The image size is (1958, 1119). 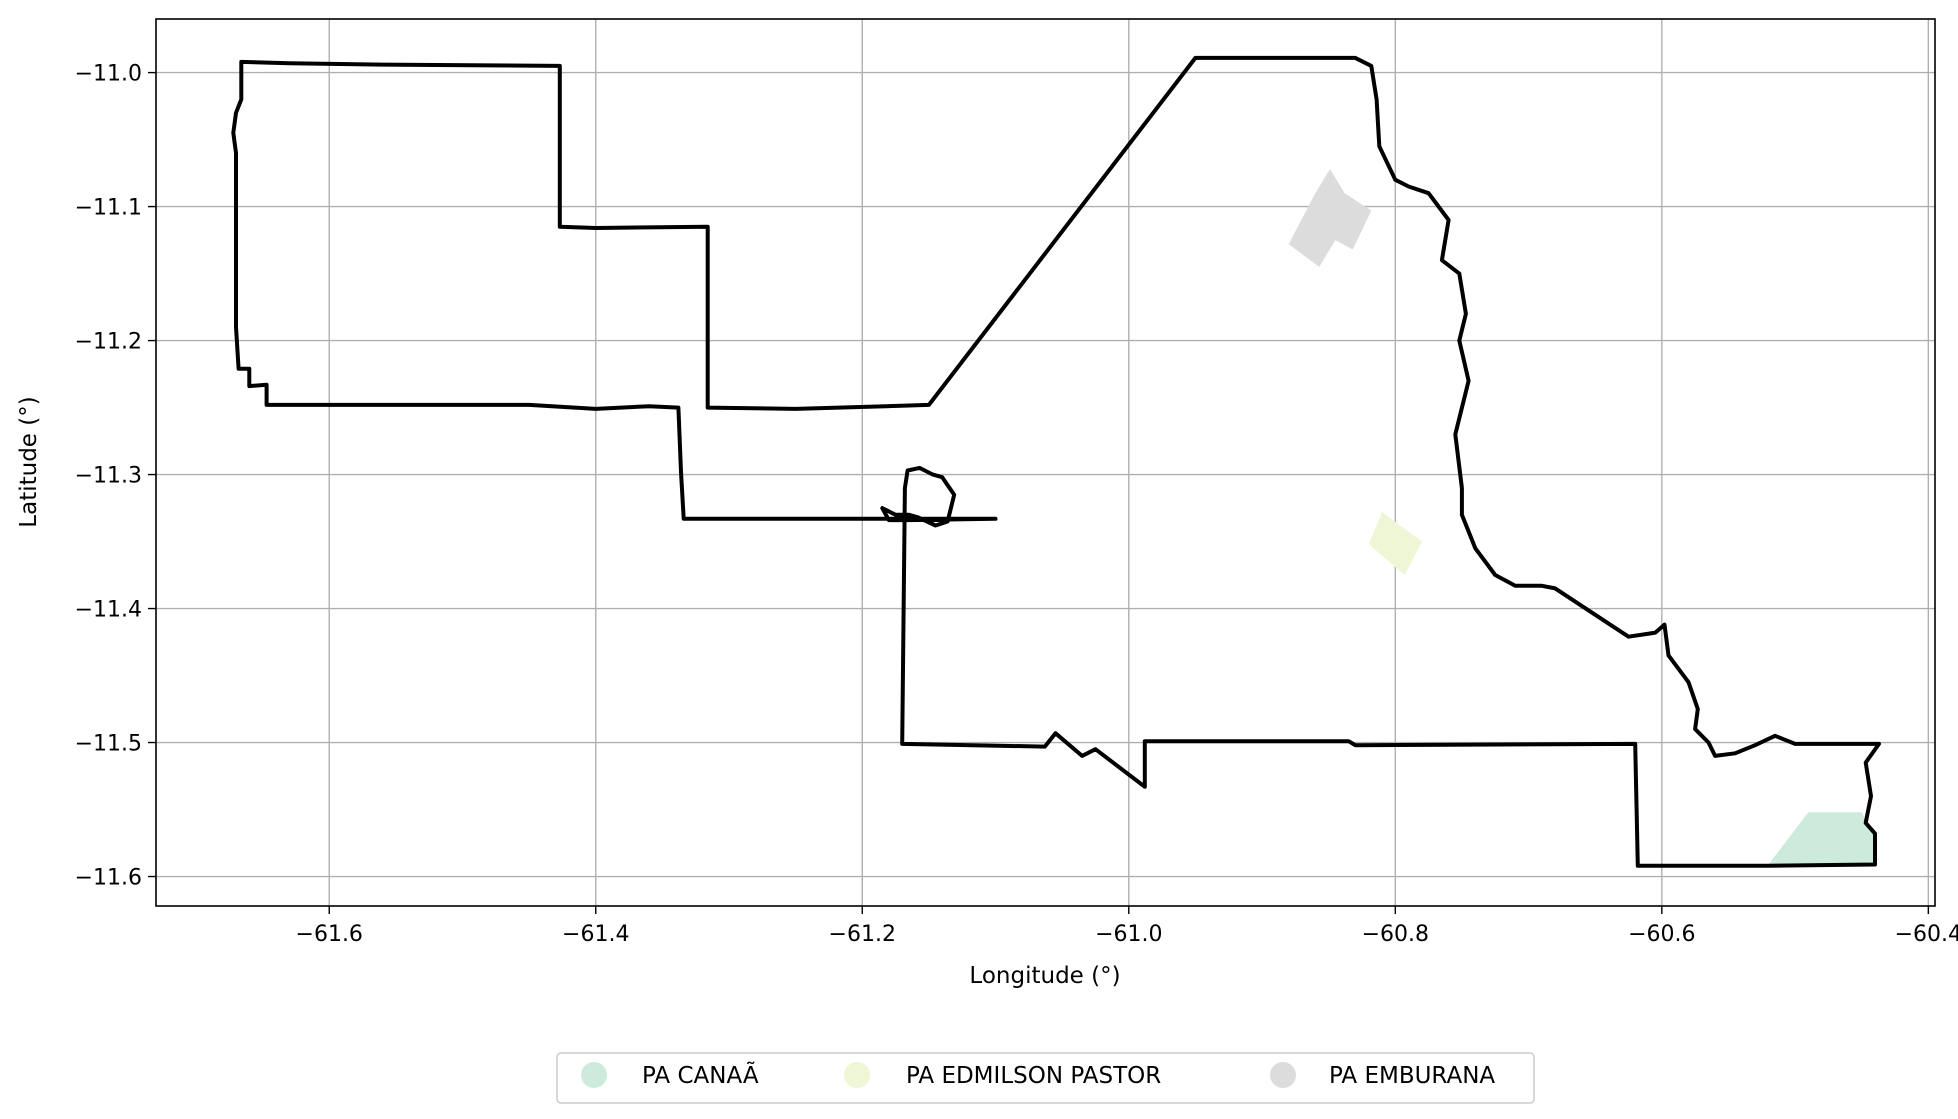 I want to click on x-tick-label: −61.6, so click(x=329, y=934).